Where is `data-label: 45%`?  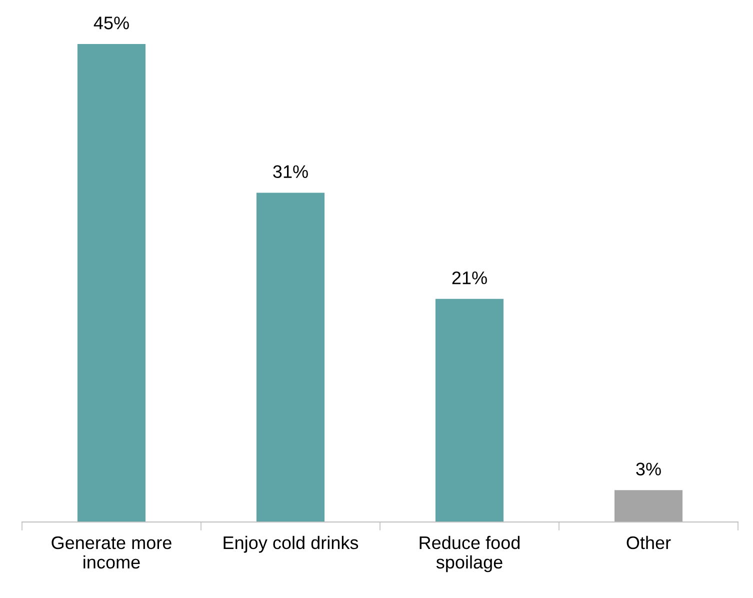 data-label: 45% is located at coordinates (111, 23).